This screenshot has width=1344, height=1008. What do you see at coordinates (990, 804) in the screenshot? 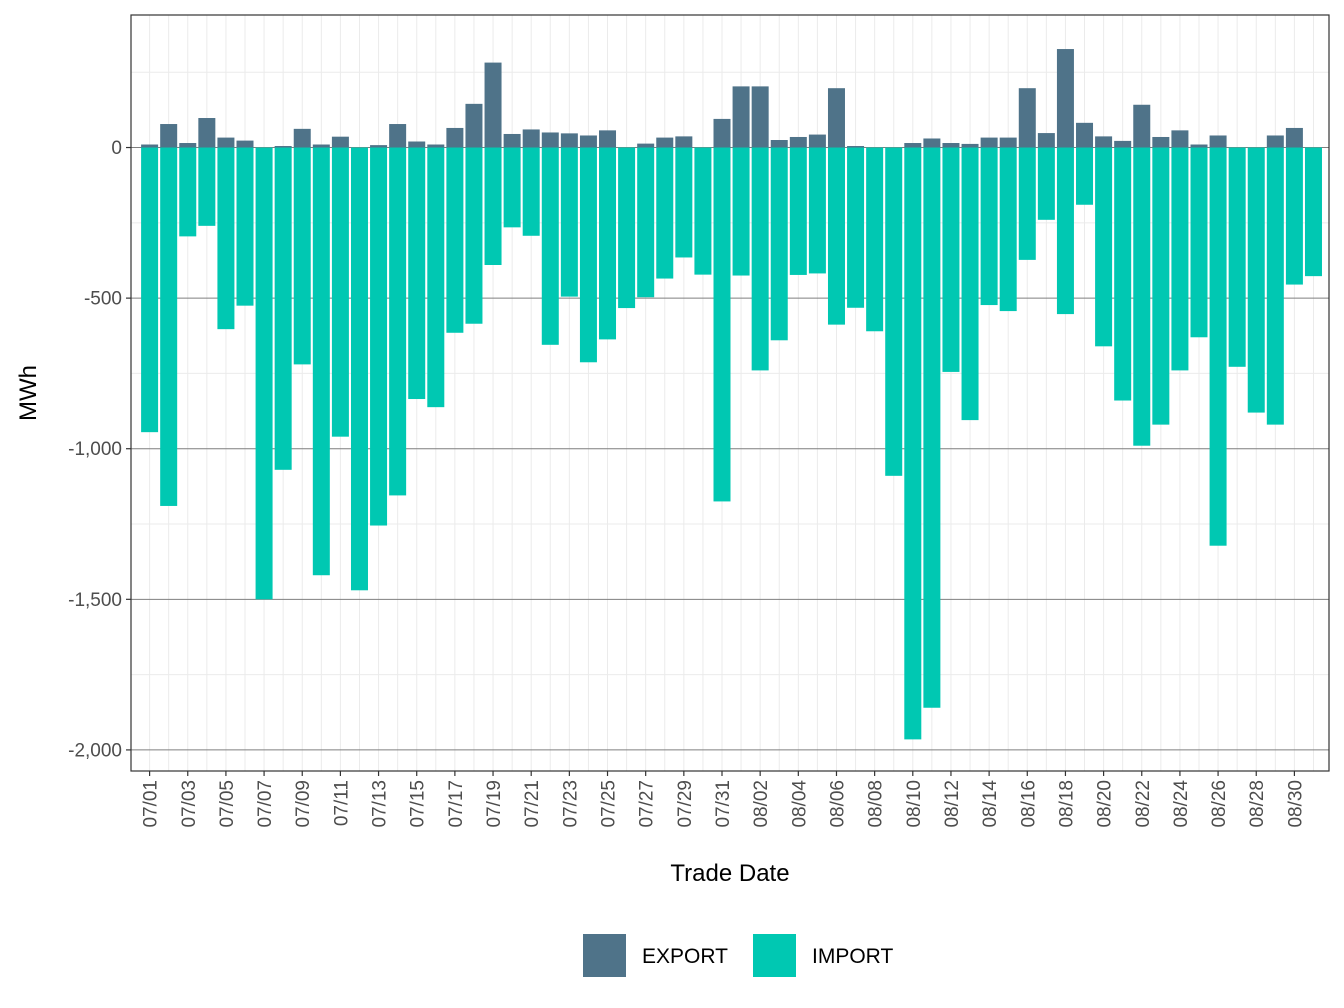
I see `x-tick-label: 08/14` at bounding box center [990, 804].